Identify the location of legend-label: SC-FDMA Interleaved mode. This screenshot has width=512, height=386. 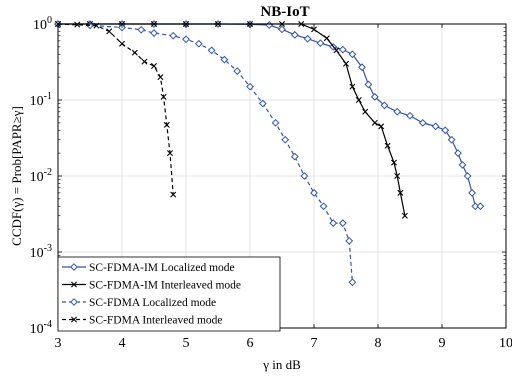
(156, 321).